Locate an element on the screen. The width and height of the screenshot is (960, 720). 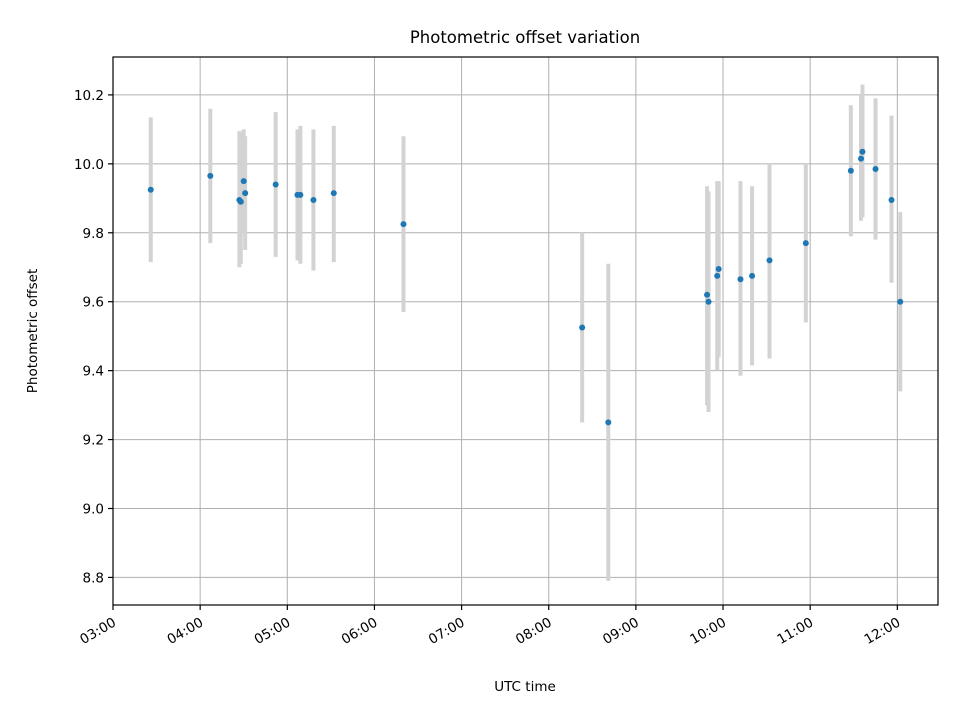
x-tick-label: 12:00 is located at coordinates (883, 631).